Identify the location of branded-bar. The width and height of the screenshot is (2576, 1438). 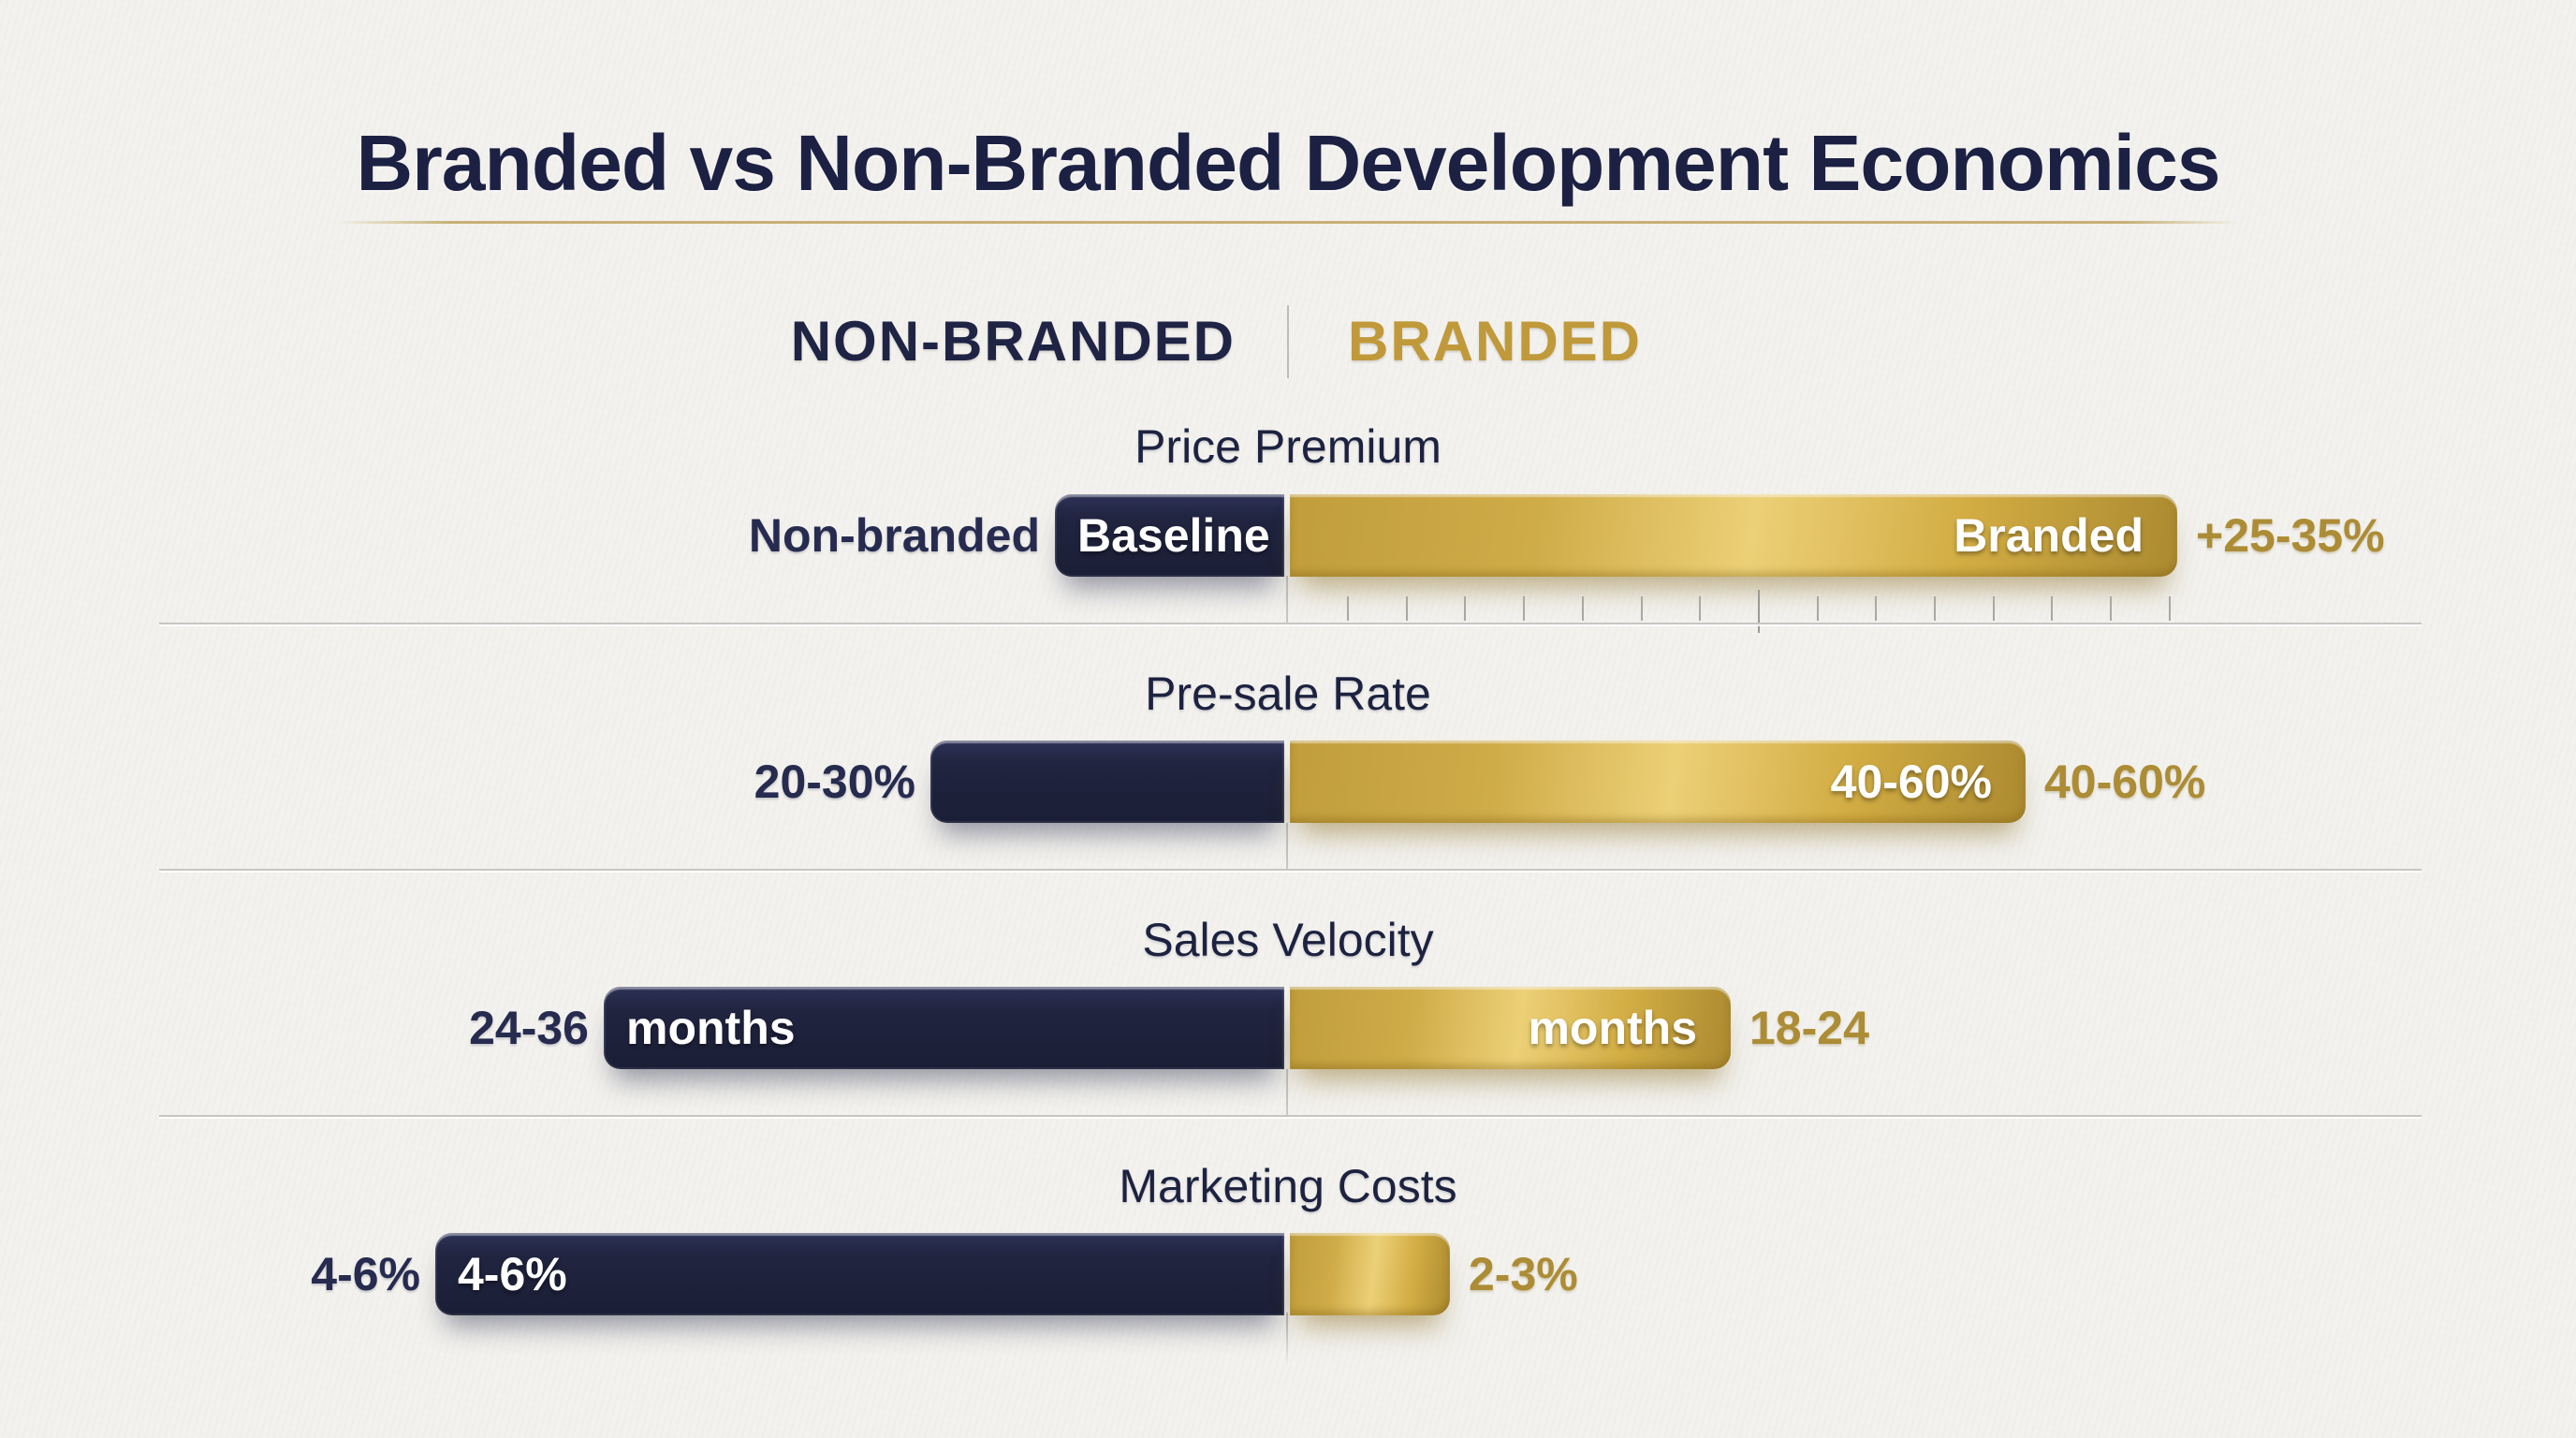
(1370, 1274).